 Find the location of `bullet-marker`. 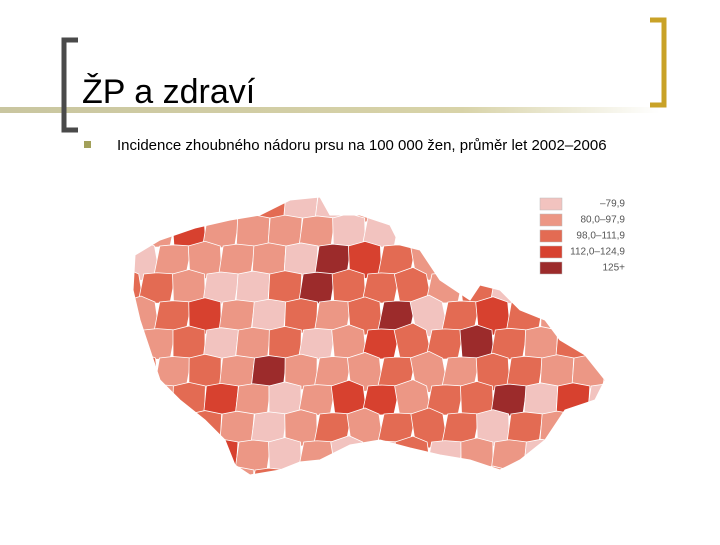

bullet-marker is located at coordinates (87, 144).